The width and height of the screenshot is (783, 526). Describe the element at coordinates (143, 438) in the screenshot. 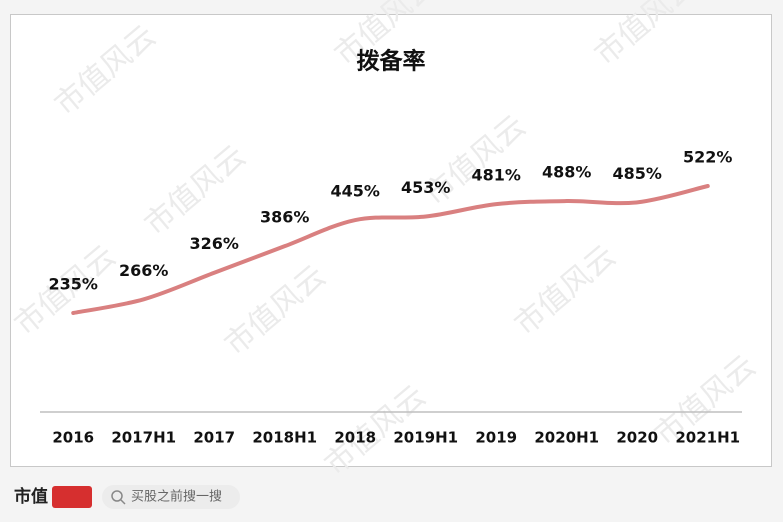

I see `x-tick-label: 2017H1` at that location.